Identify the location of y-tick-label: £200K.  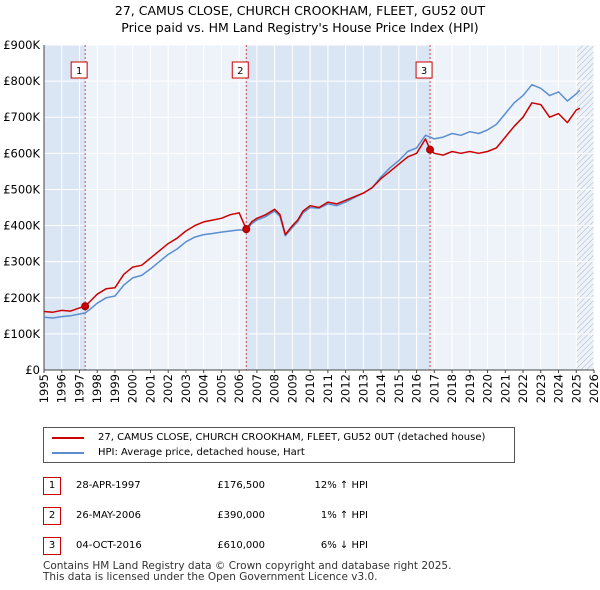
(21, 298).